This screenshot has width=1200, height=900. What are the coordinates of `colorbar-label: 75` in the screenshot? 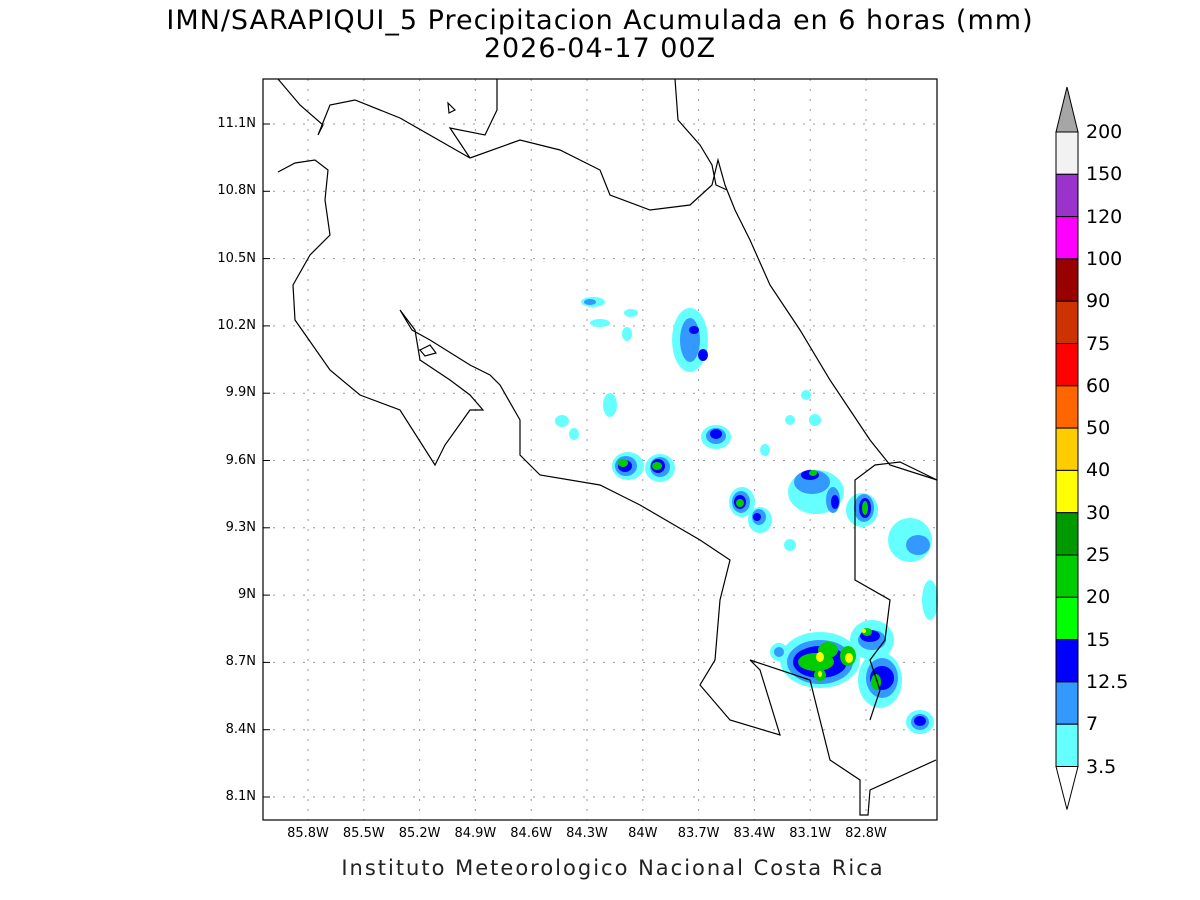 It's located at (1098, 343).